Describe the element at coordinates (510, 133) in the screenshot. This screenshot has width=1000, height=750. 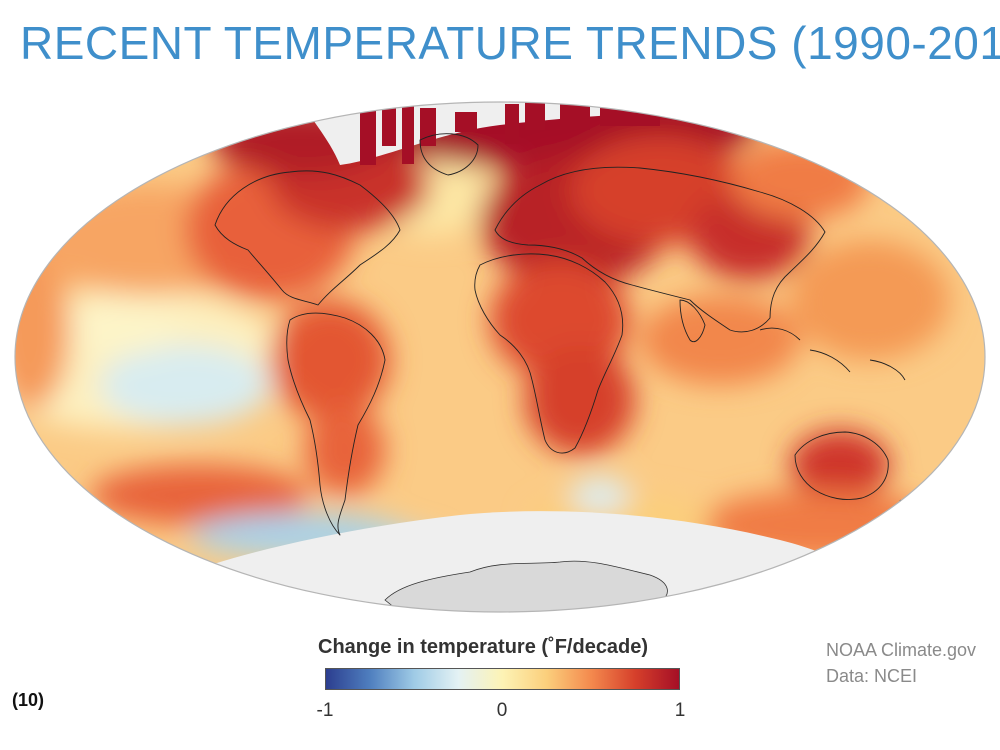
I see `arctic-patch-grid` at that location.